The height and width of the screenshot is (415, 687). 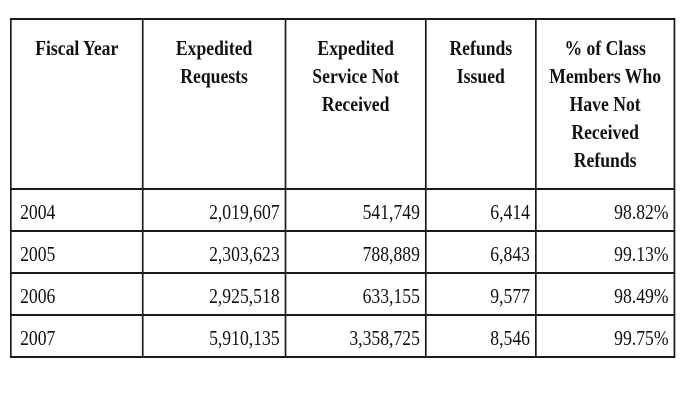 I want to click on cell-pct-not-received: 99.13%, so click(x=605, y=252).